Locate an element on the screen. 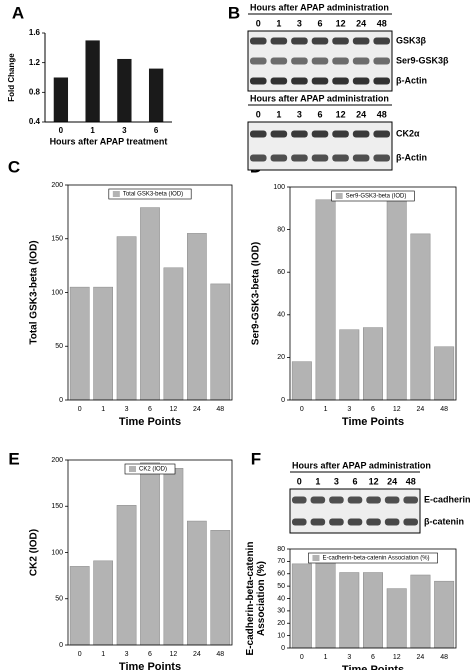  blot-box is located at coordinates (355, 511).